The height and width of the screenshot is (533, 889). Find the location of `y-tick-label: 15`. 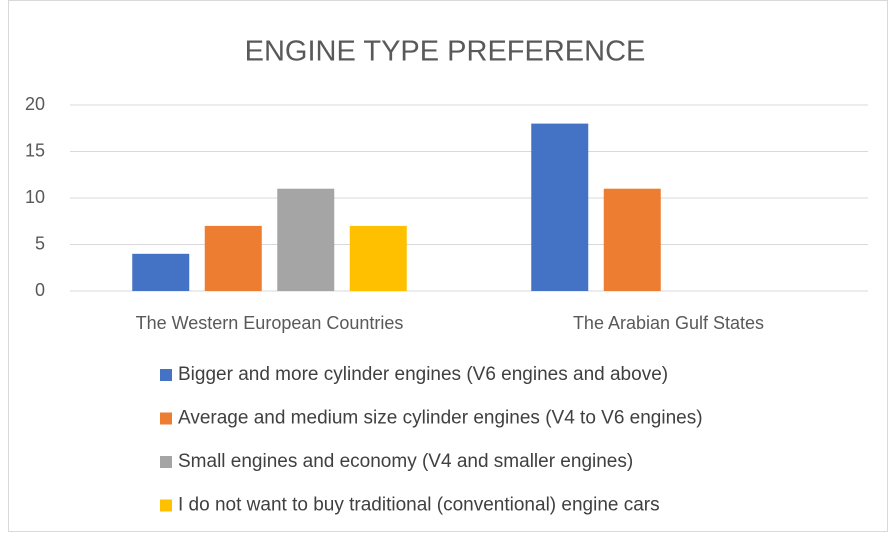

y-tick-label: 15 is located at coordinates (35, 150).